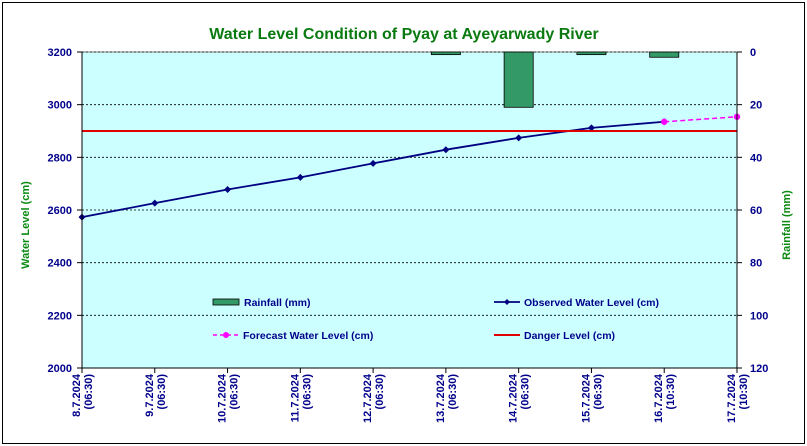 This screenshot has height=446, width=807. Describe the element at coordinates (569, 336) in the screenshot. I see `legend-label: Danger Level (cm)` at that location.